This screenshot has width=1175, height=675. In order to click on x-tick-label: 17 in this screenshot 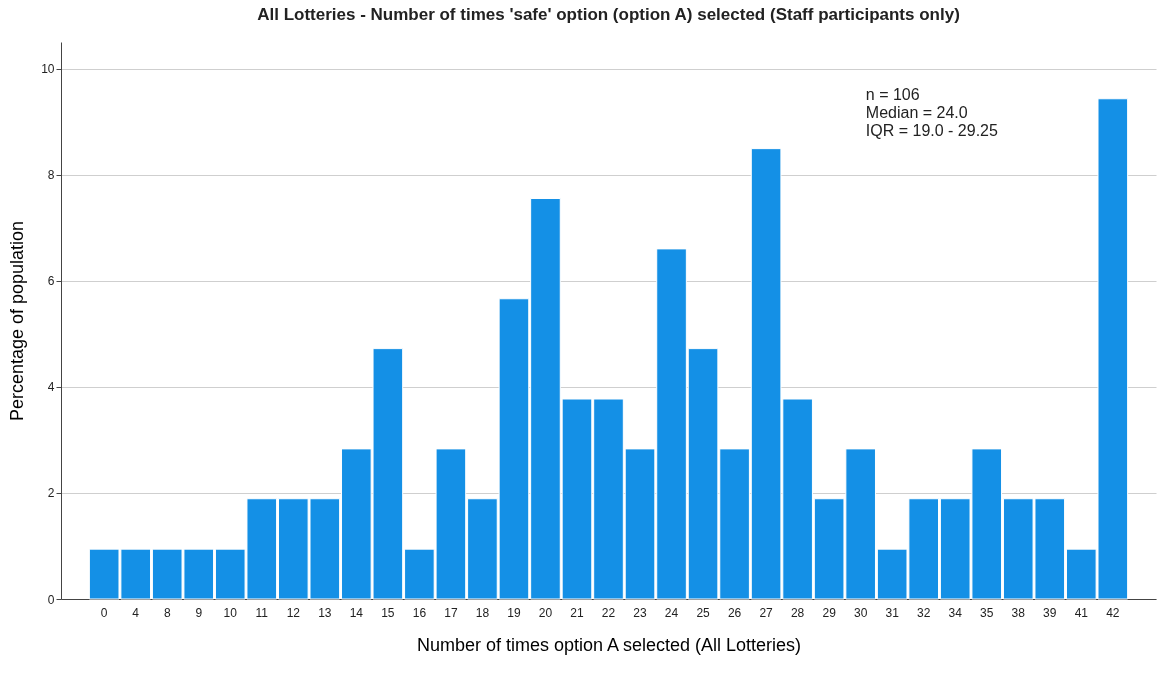, I will do `click(451, 612)`.